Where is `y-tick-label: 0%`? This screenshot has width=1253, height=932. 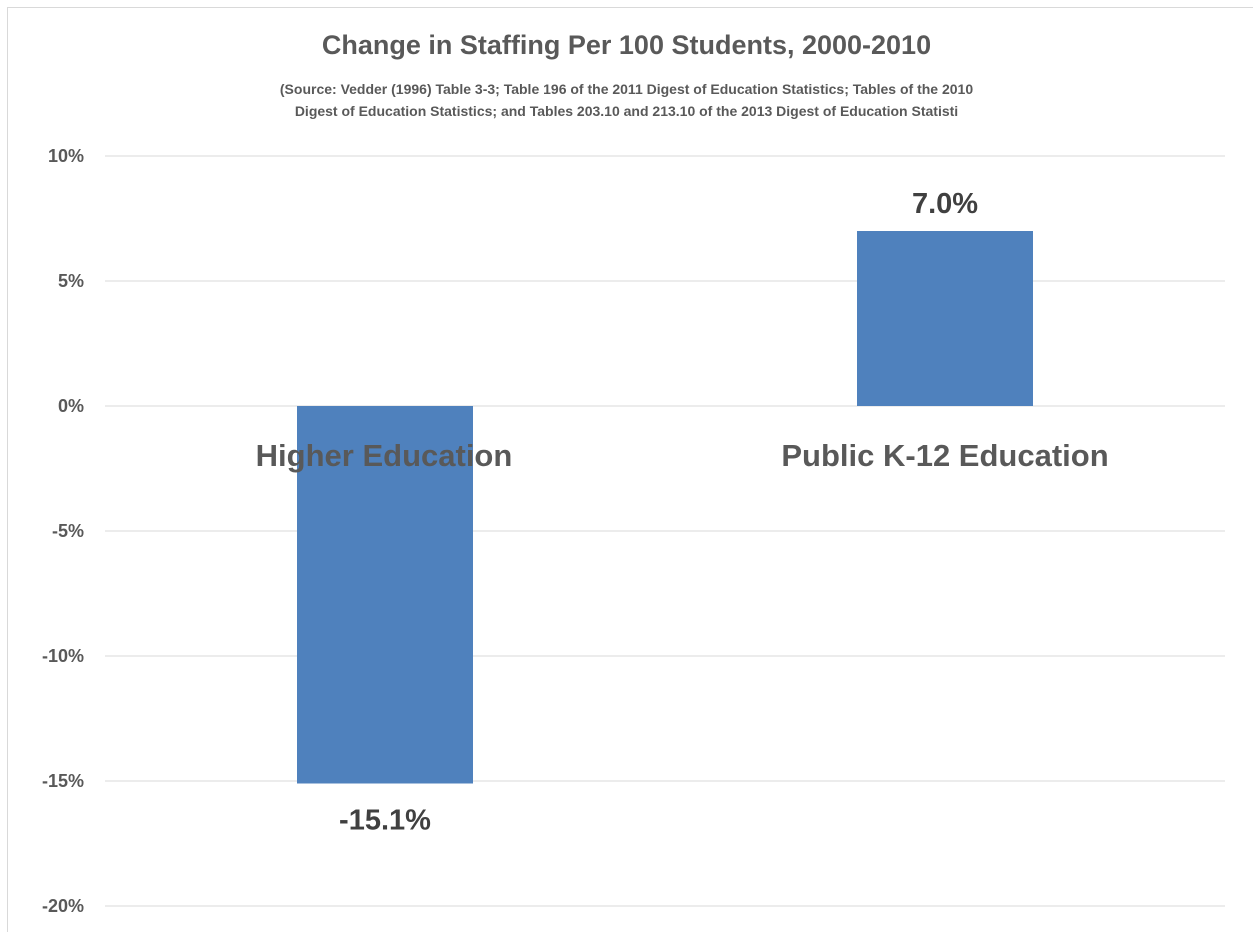
y-tick-label: 0% is located at coordinates (71, 406).